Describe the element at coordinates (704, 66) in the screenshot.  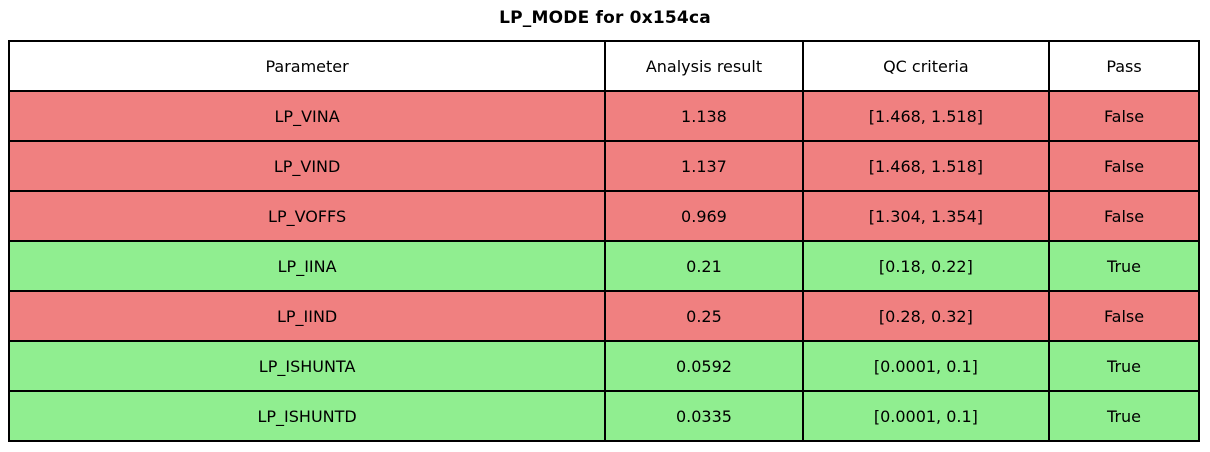
I see `header-analysis-result: Analysis result` at that location.